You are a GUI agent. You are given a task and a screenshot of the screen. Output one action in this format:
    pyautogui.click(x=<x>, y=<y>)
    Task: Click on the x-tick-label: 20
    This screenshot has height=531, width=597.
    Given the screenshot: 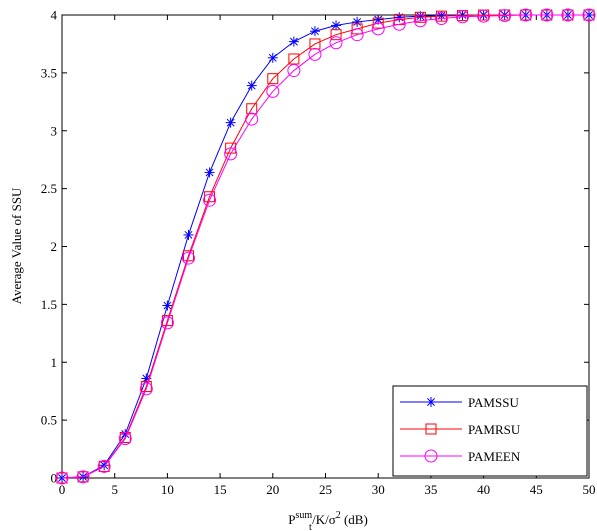 What is the action you would take?
    pyautogui.click(x=272, y=489)
    